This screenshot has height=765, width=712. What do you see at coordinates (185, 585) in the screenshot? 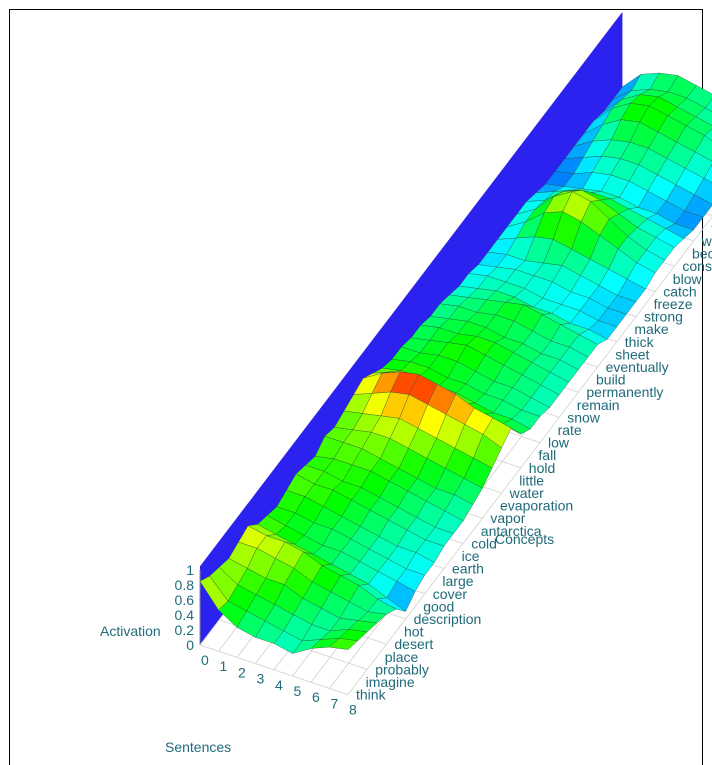
I see `activation-tick-label: 0.8` at bounding box center [185, 585].